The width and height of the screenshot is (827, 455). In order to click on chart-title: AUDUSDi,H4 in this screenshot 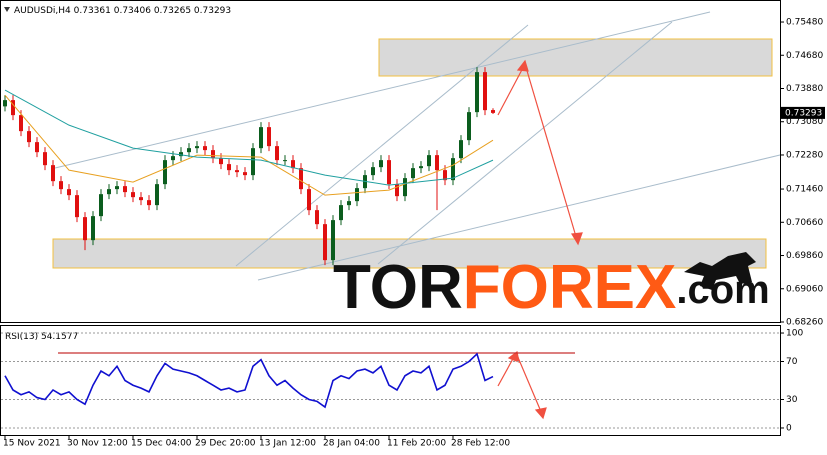, I will do `click(42, 11)`.